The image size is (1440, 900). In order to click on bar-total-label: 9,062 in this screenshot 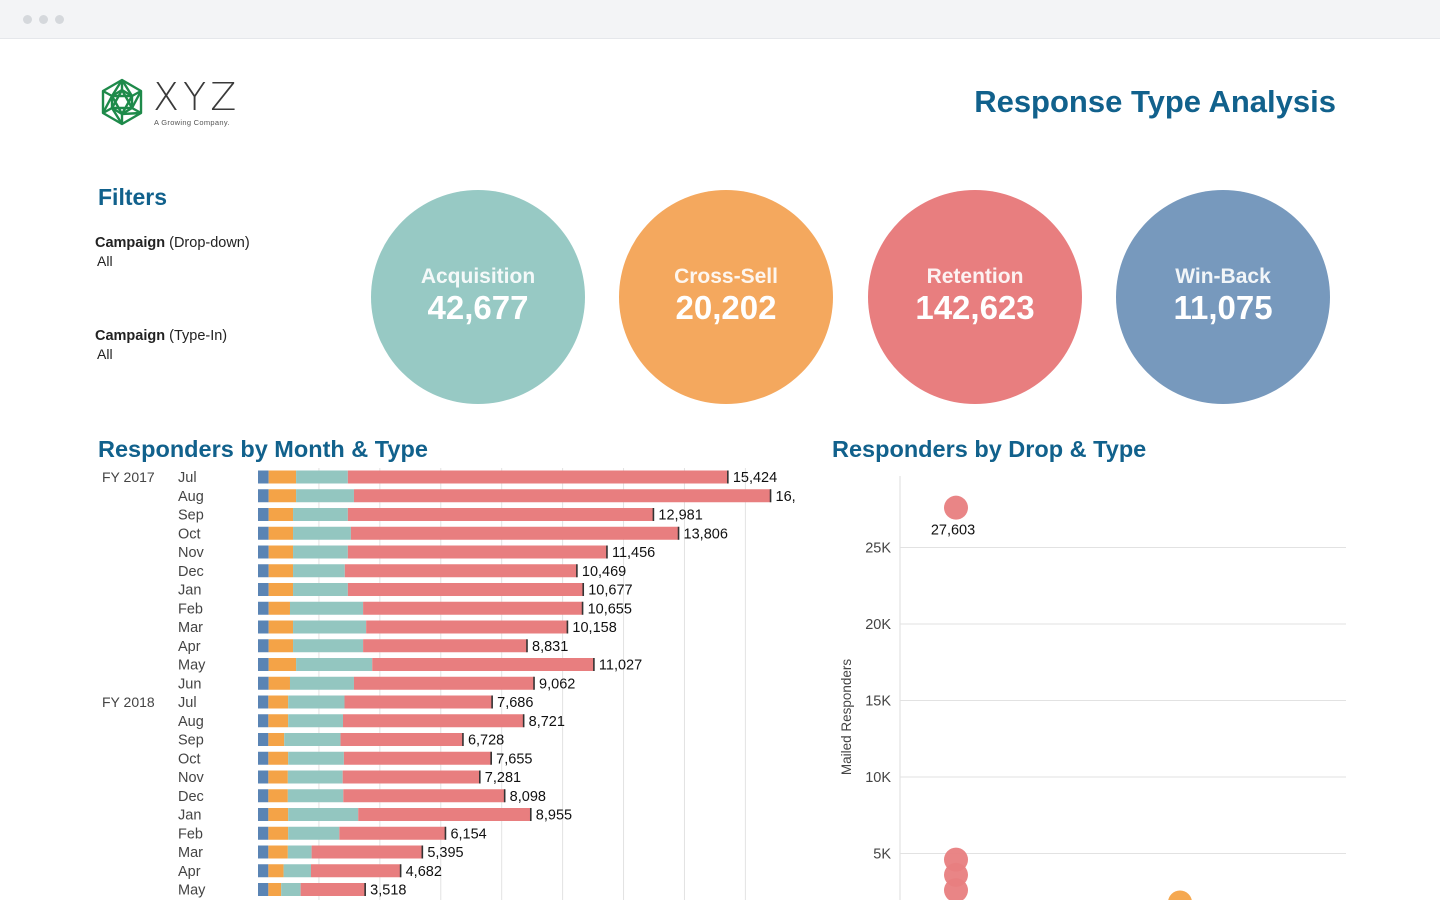, I will do `click(557, 684)`.